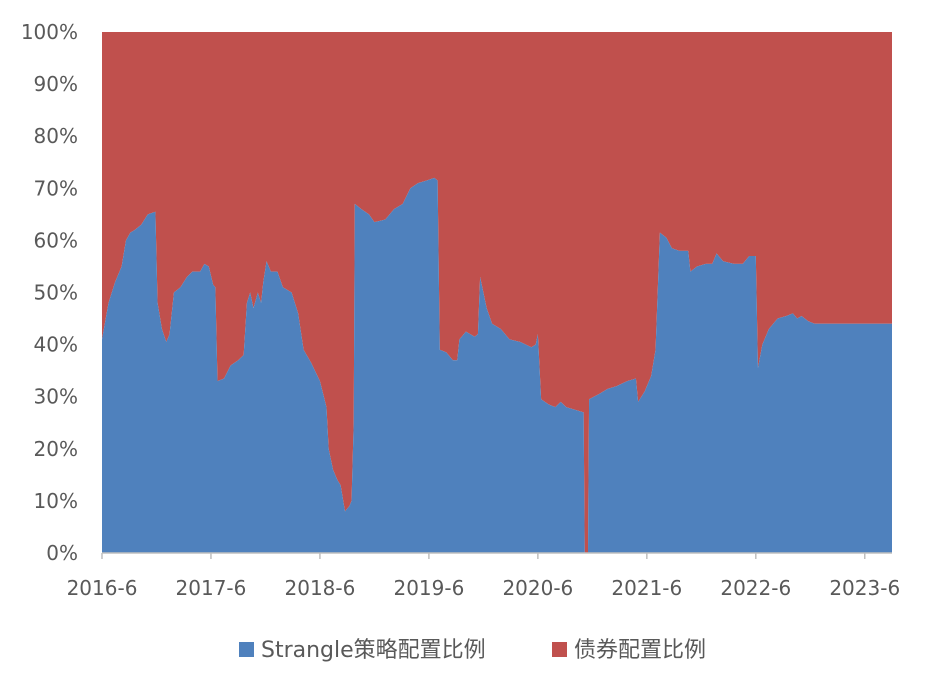 This screenshot has width=933, height=682. Describe the element at coordinates (246, 649) in the screenshot. I see `legend-swatch-strangle` at that location.